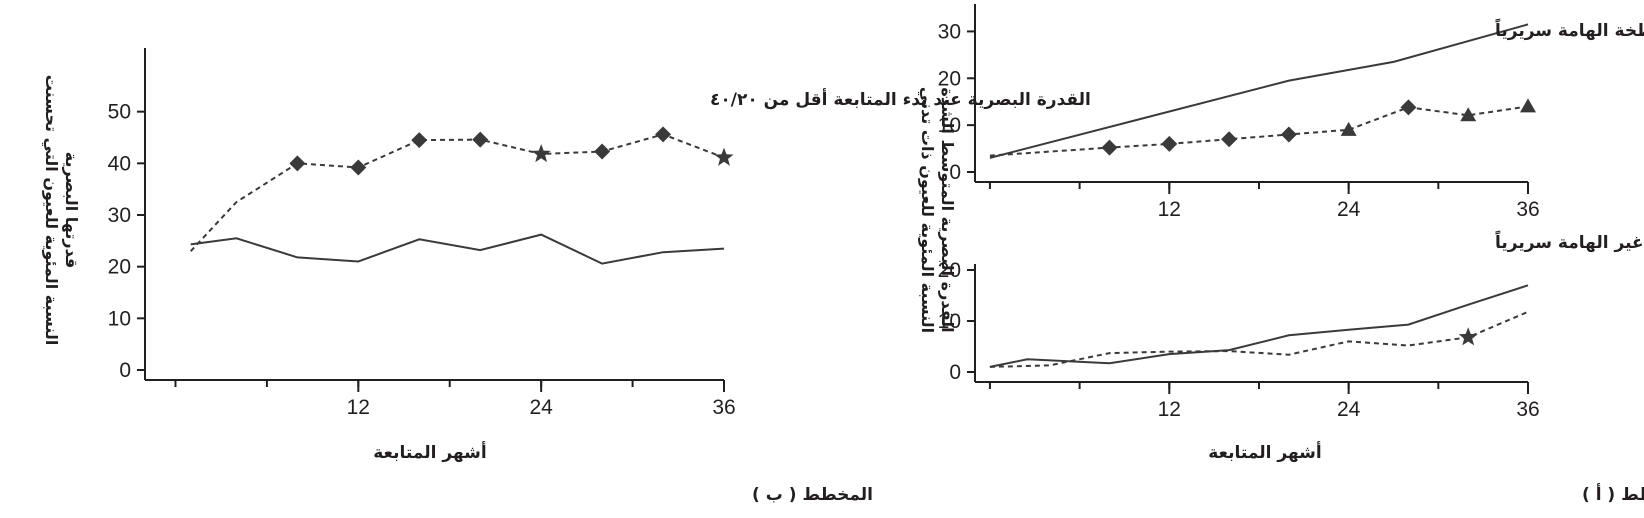 The width and height of the screenshot is (1644, 518). I want to click on chart-b-xlabel: أشهر المتابعة, so click(429, 452).